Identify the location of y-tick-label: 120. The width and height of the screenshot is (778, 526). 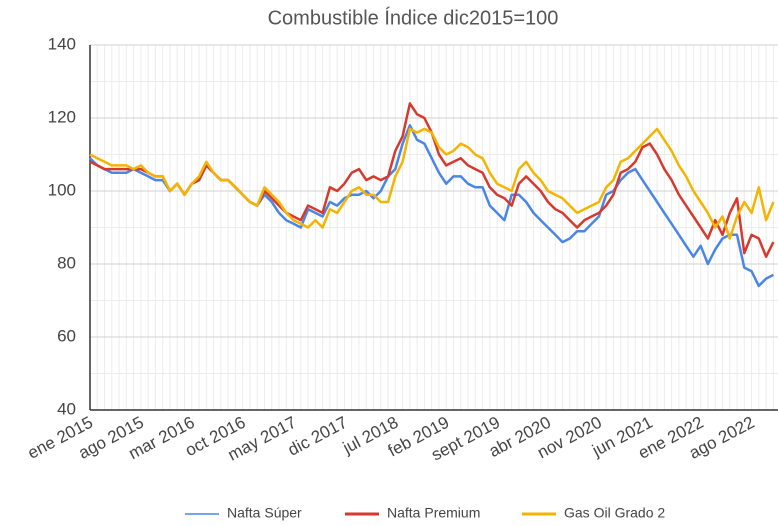
(62, 116).